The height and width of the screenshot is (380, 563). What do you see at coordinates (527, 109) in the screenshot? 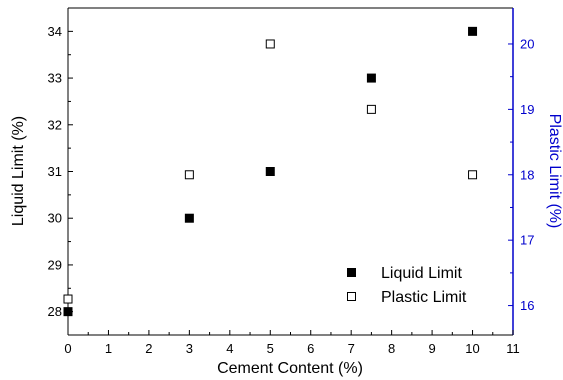
I see `y-right-tick-label-19: 19` at bounding box center [527, 109].